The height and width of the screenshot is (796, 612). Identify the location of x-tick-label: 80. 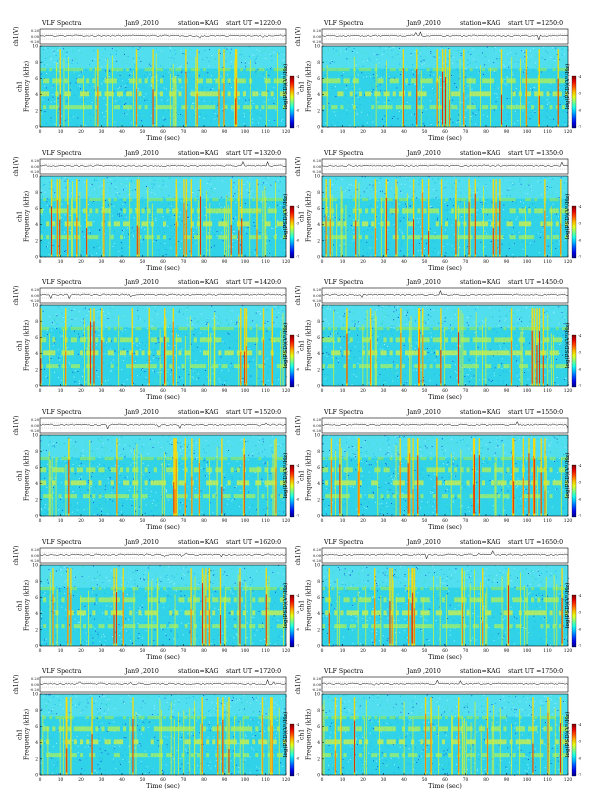
(486, 132).